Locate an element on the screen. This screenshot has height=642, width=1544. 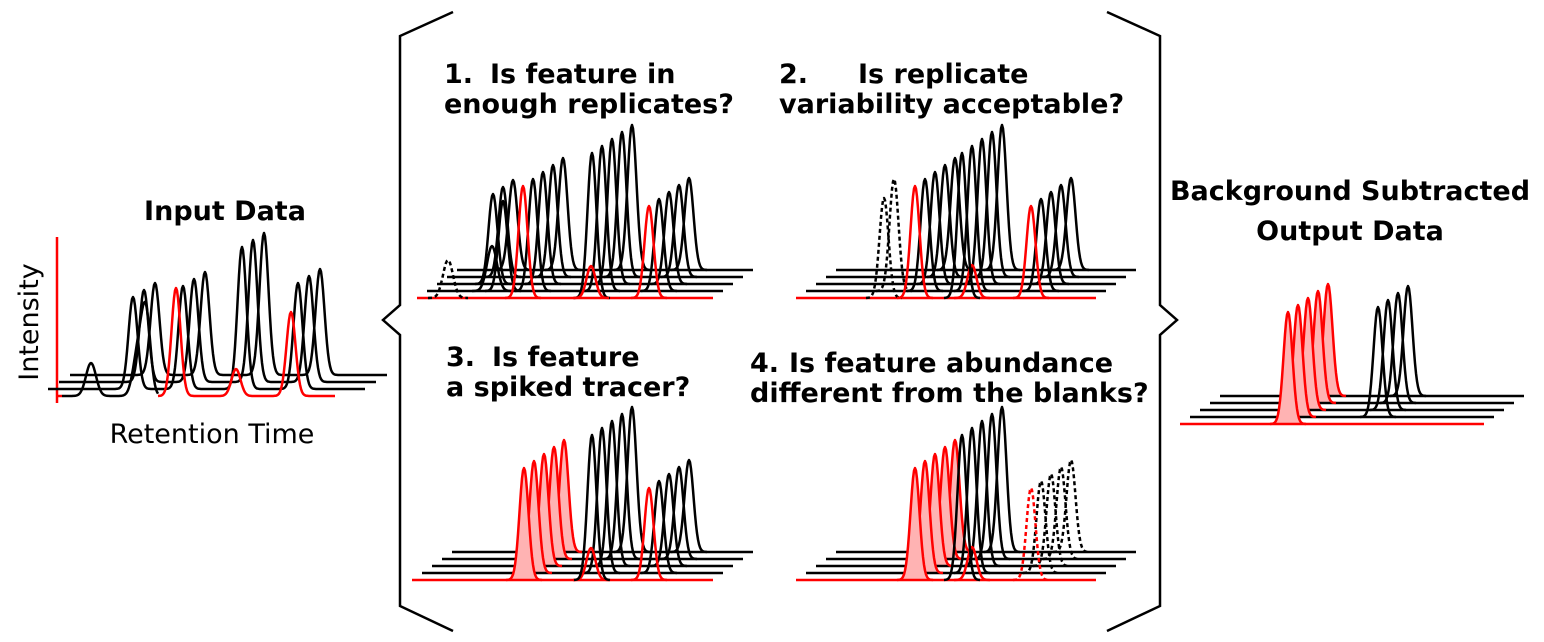
output-chromatogram is located at coordinates (1352, 354).